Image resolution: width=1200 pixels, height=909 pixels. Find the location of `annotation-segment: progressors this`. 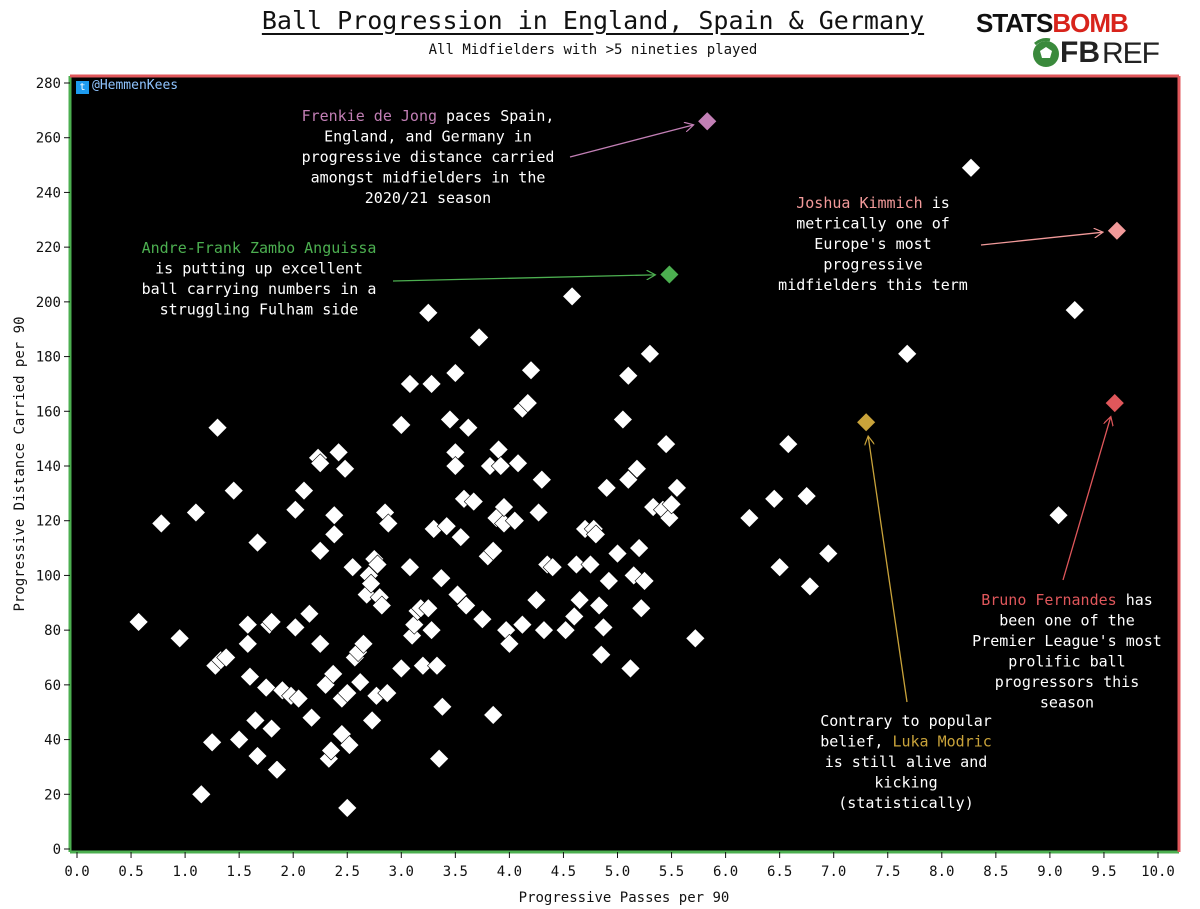

annotation-segment: progressors this is located at coordinates (1067, 682).